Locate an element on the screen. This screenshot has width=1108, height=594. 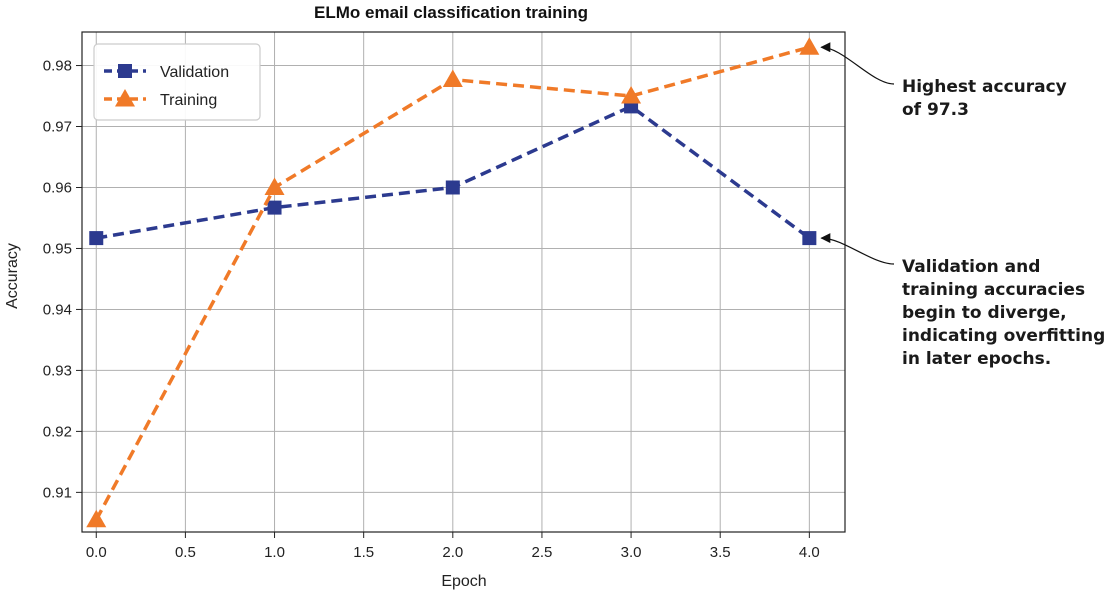
legend-marker-validation is located at coordinates (125, 71).